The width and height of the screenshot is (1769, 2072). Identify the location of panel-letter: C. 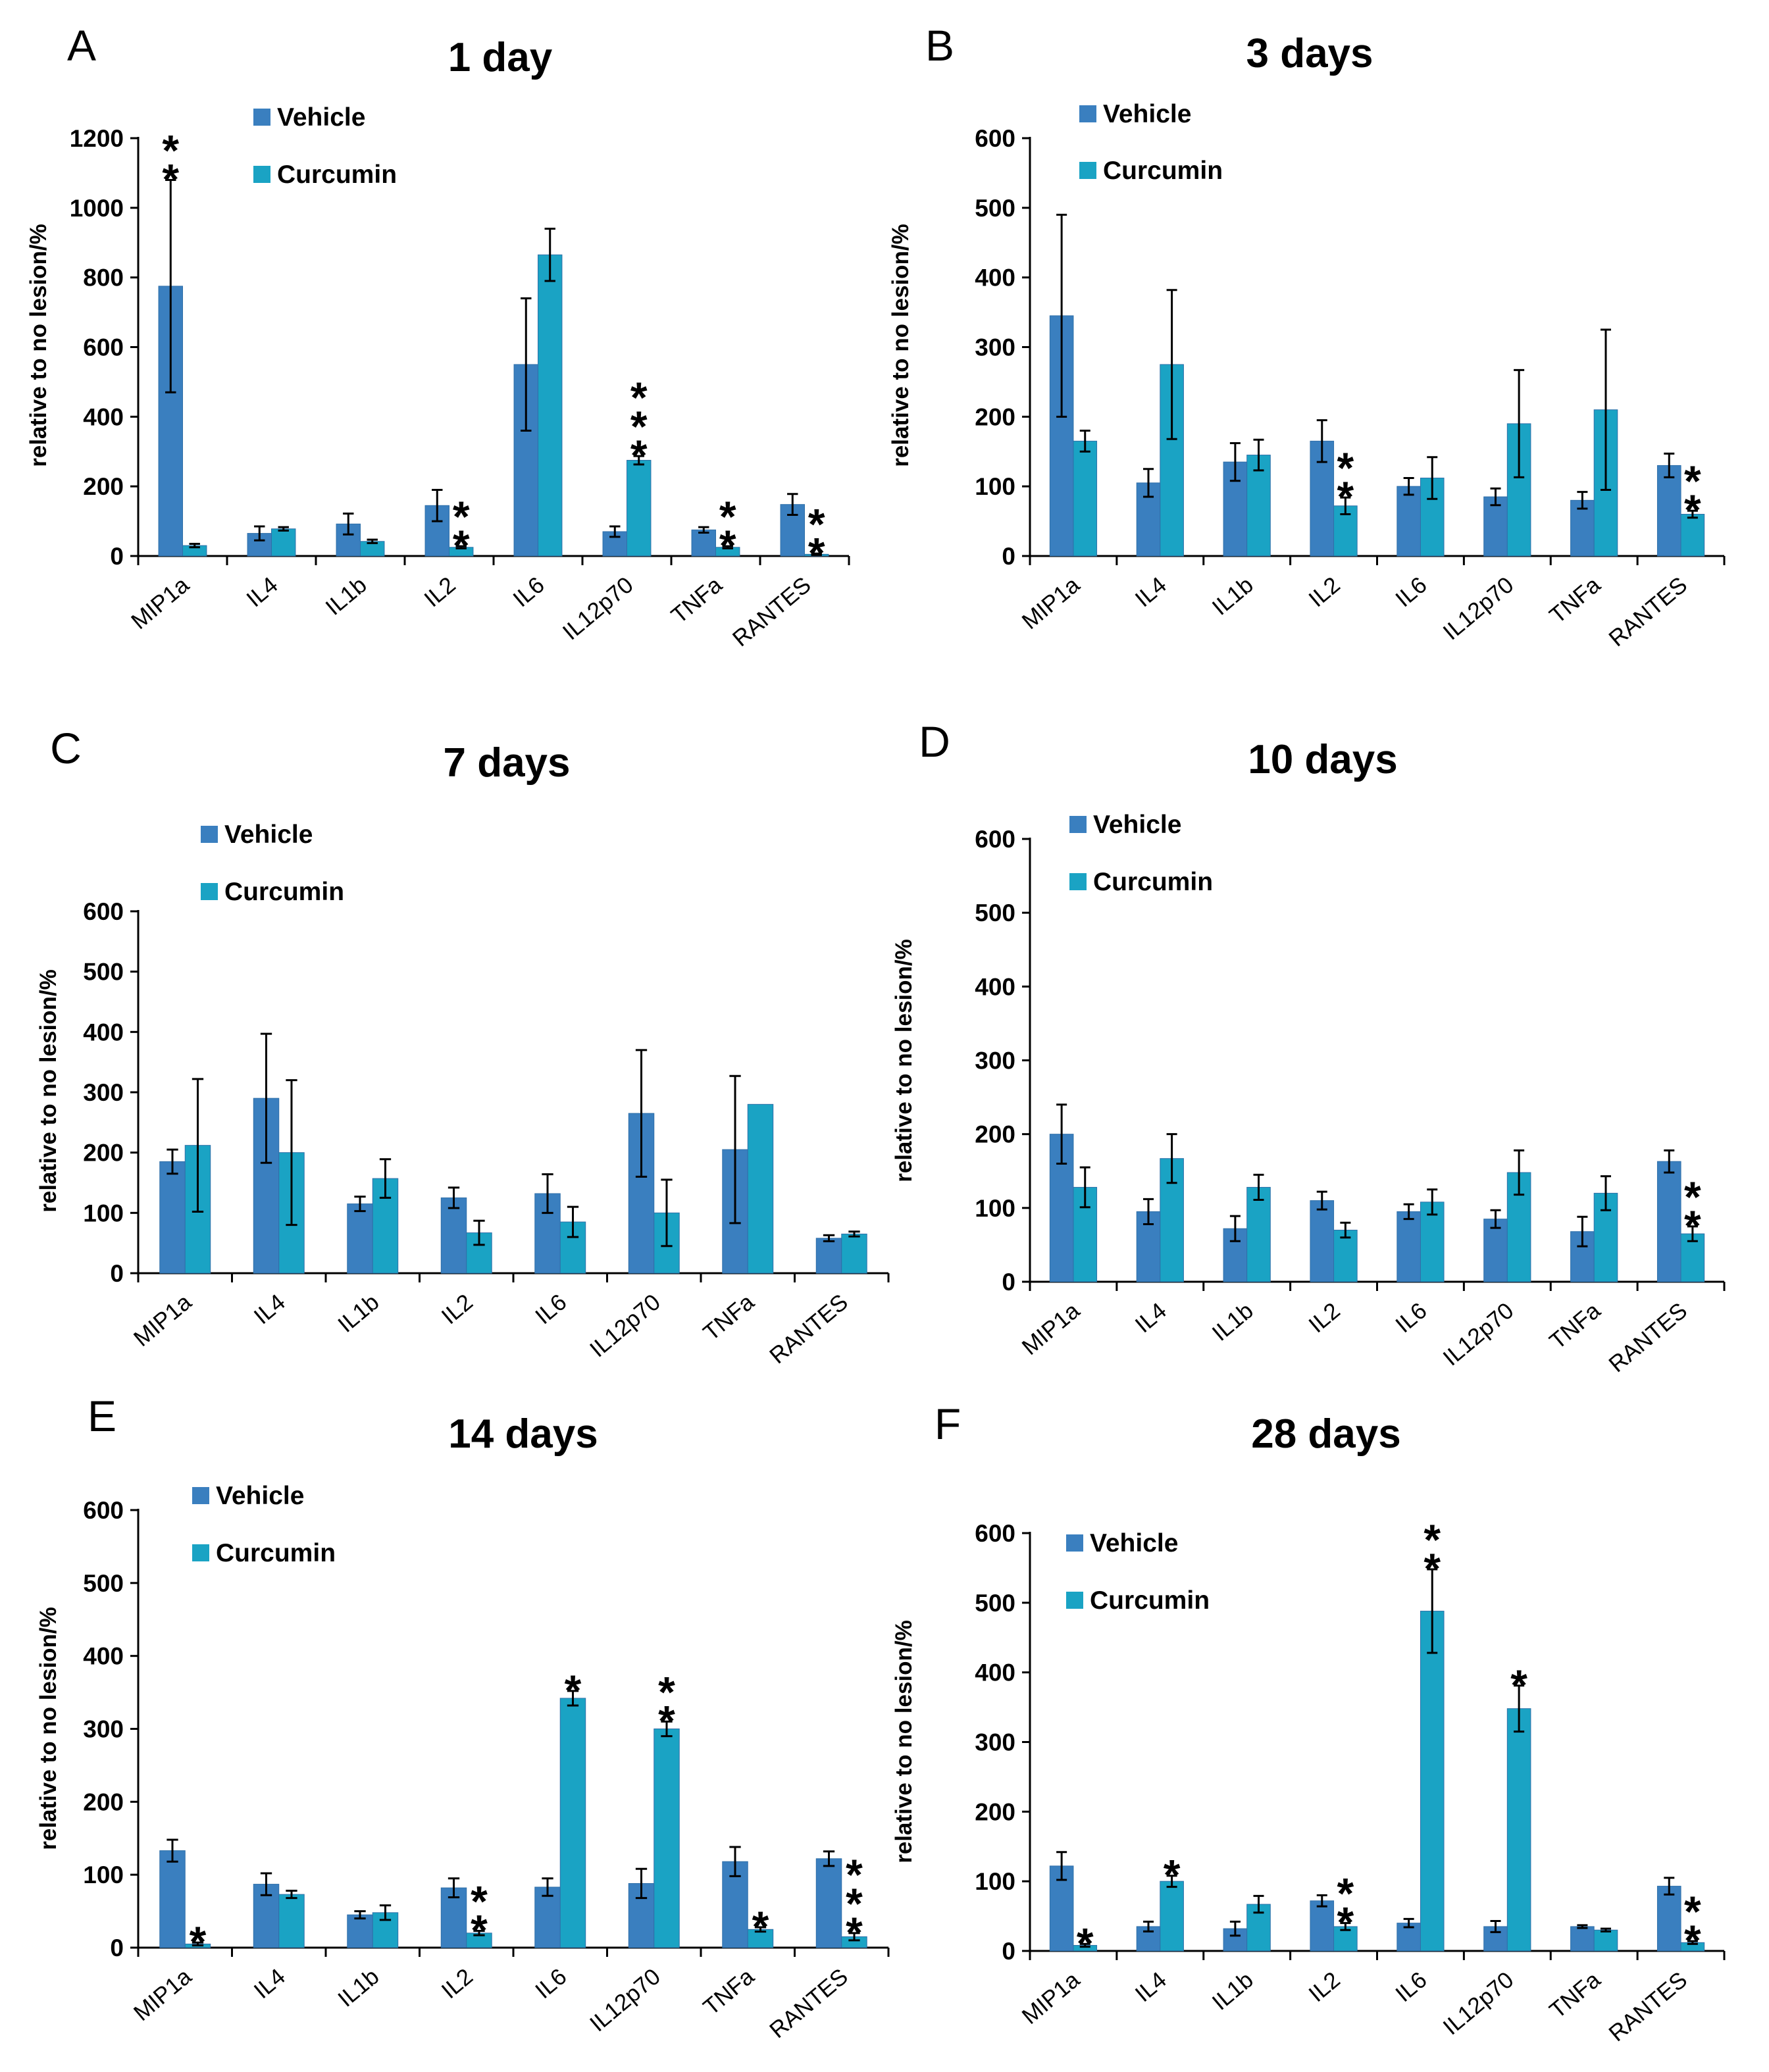
(66, 748).